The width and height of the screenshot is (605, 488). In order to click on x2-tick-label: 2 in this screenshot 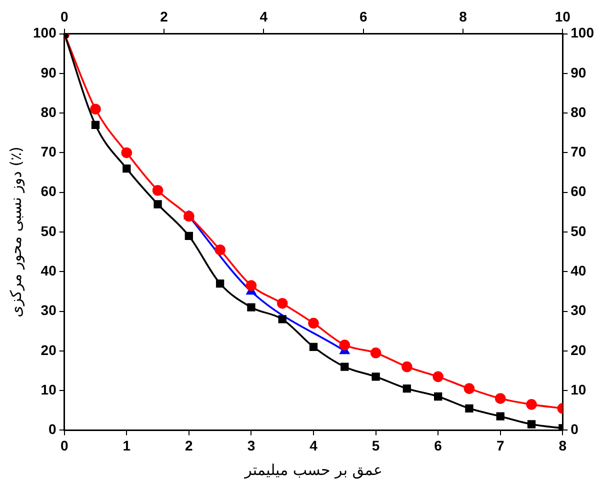, I will do `click(164, 16)`.